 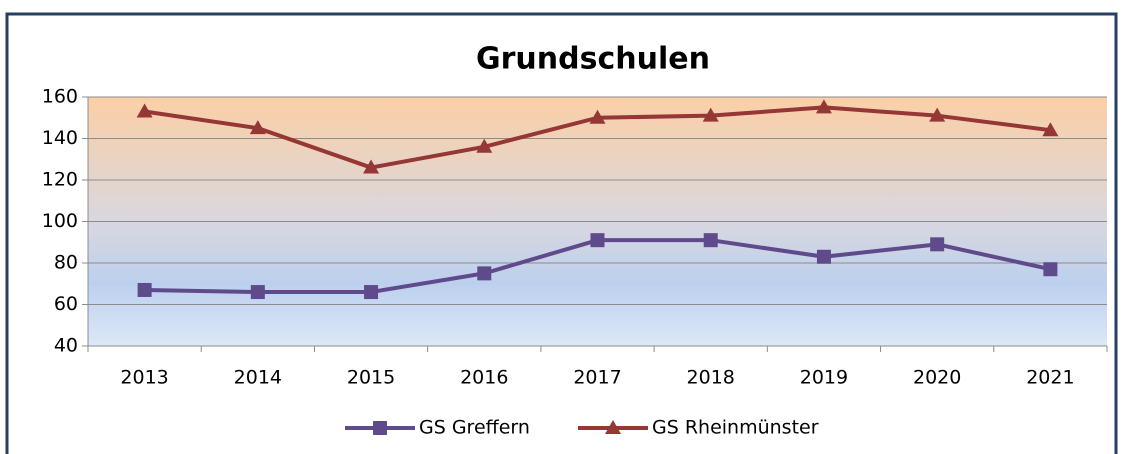 I want to click on y-tick-label: 100, so click(x=60, y=221).